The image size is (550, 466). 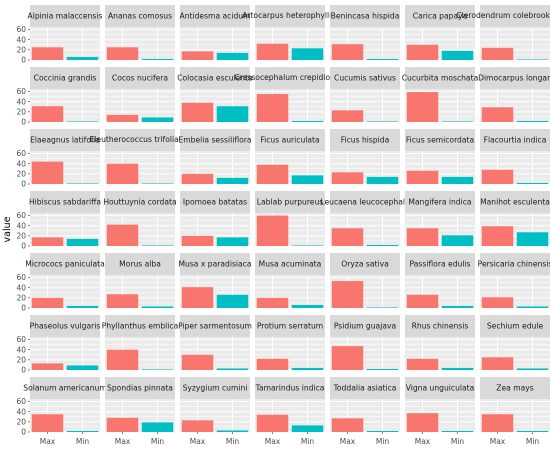 I want to click on facet-panel: Artocarpus heterophyllus, so click(x=290, y=33).